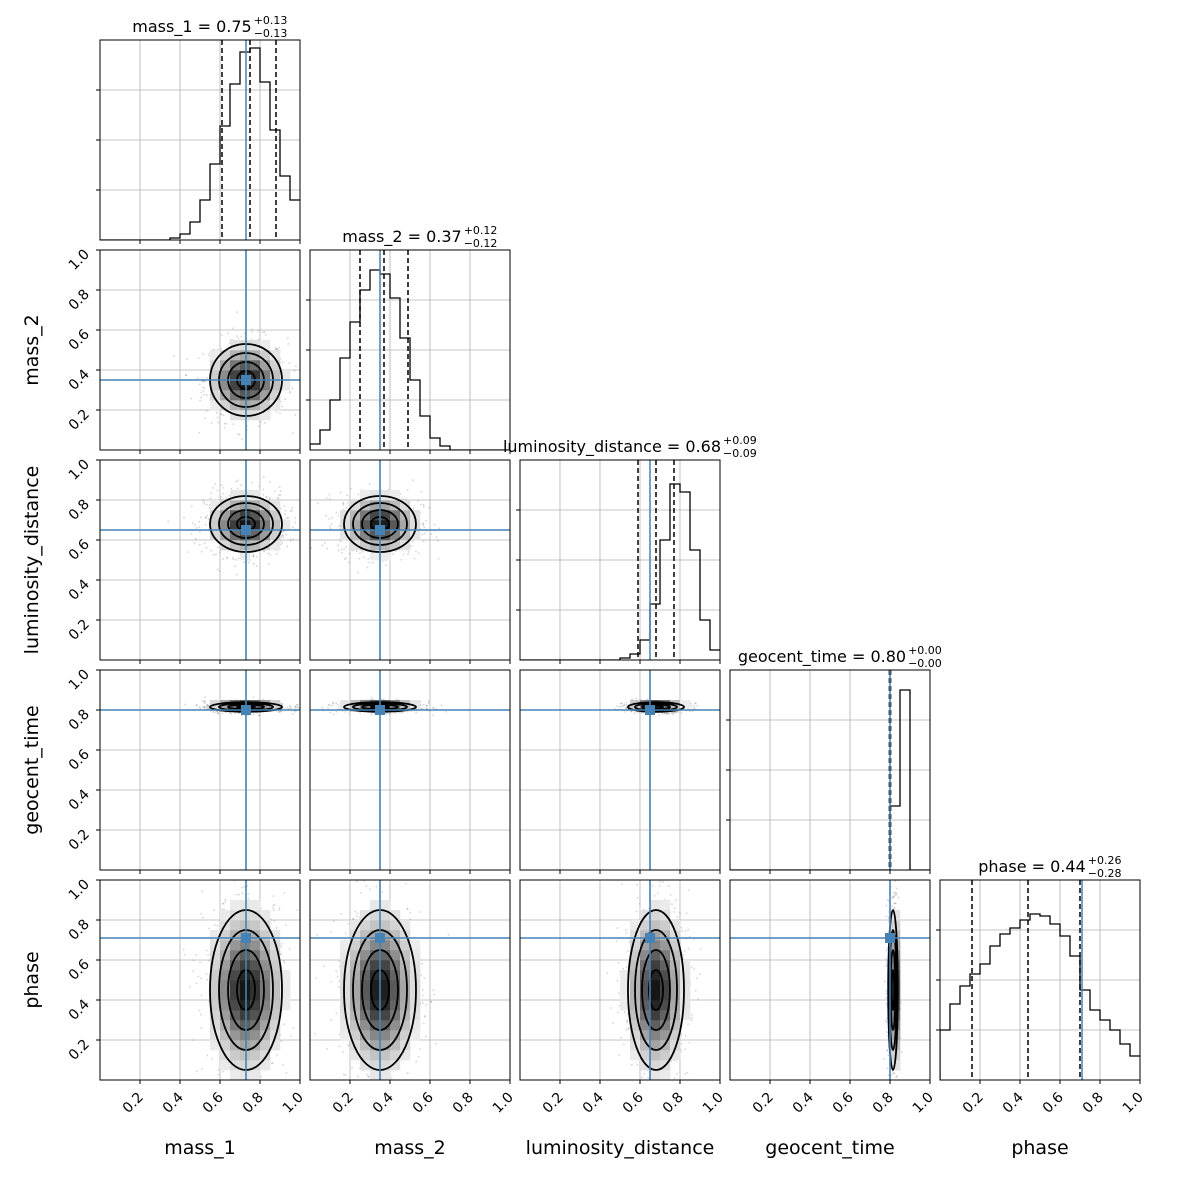 The image size is (1180, 1180). I want to click on marginal-title-plus: +0.13, so click(271, 20).